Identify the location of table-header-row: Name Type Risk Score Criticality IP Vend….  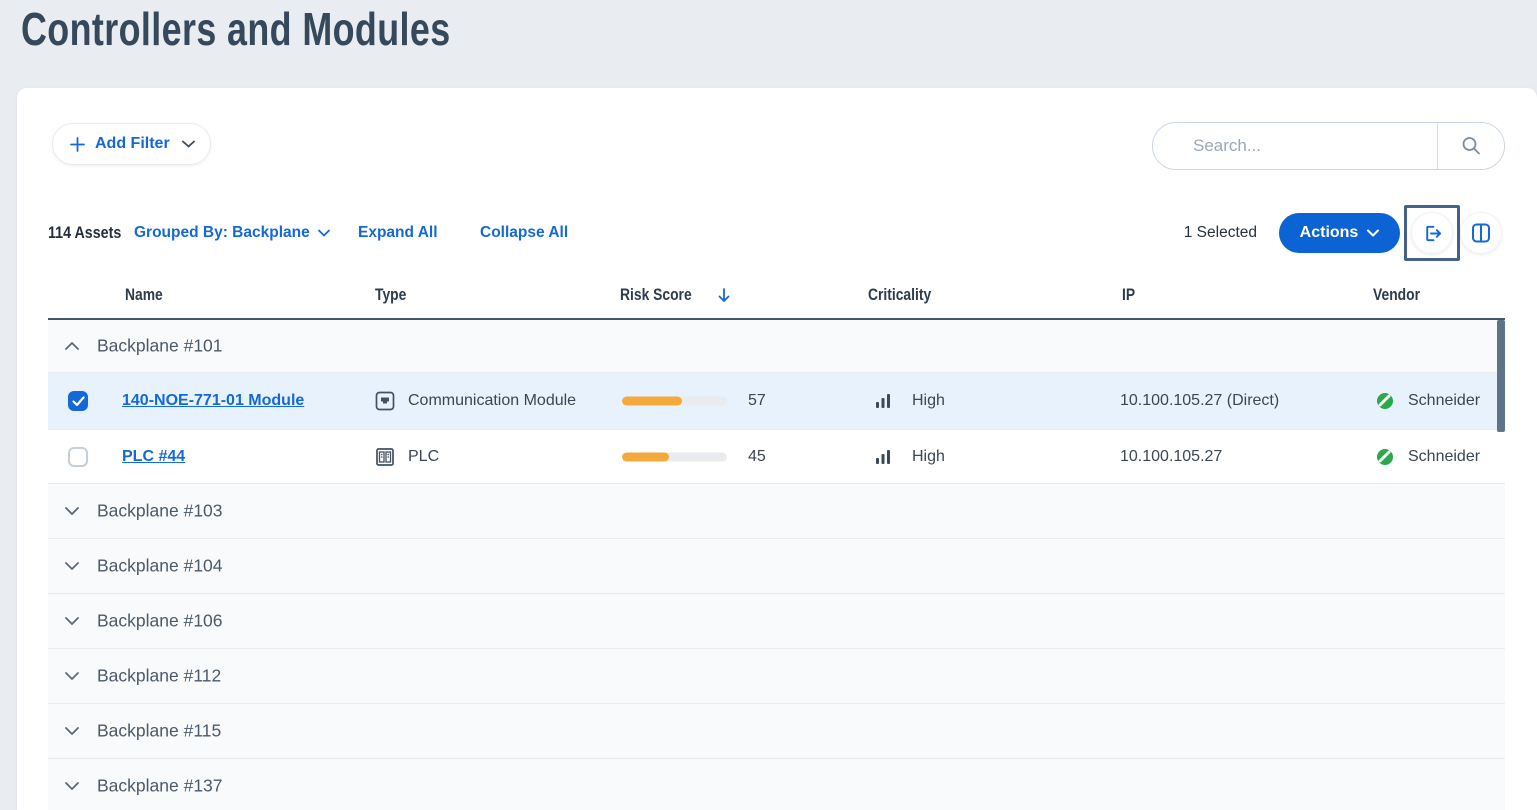
(776, 296).